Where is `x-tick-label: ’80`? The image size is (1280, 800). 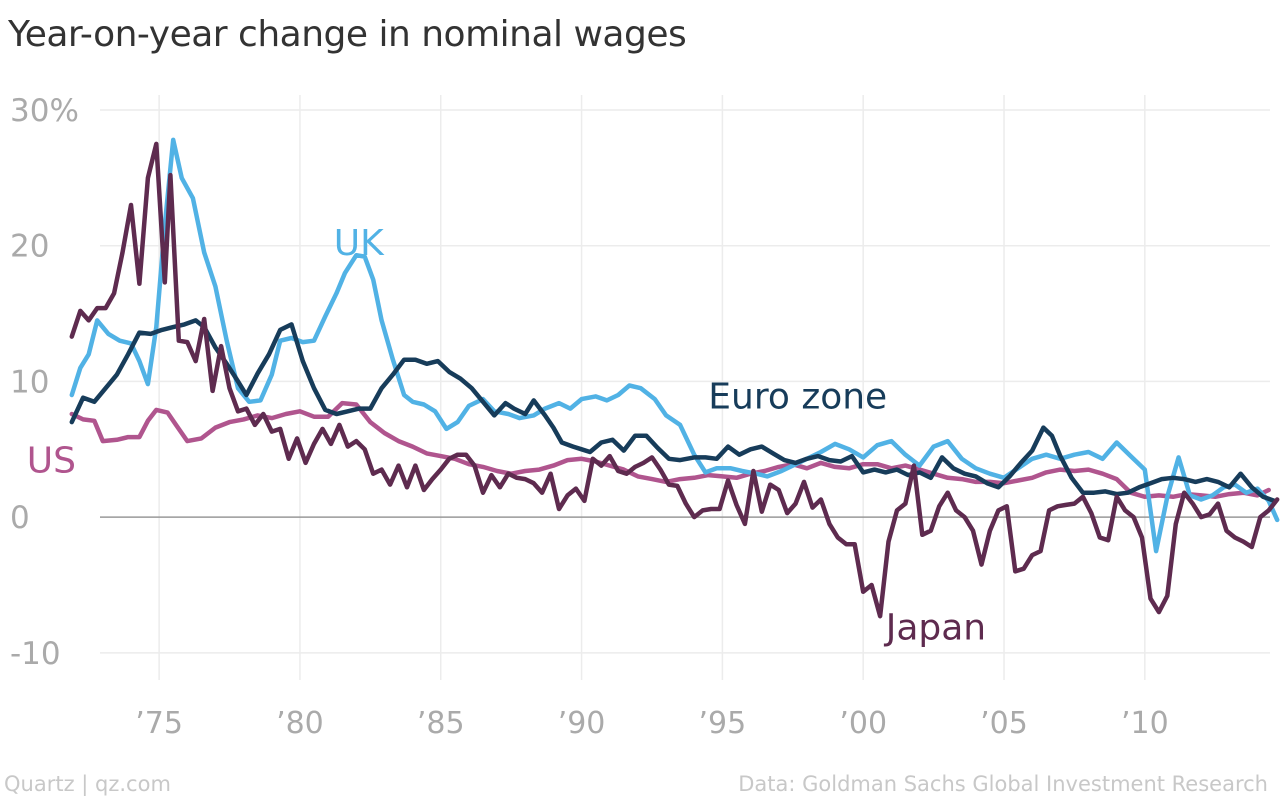
x-tick-label: ’80 is located at coordinates (300, 723).